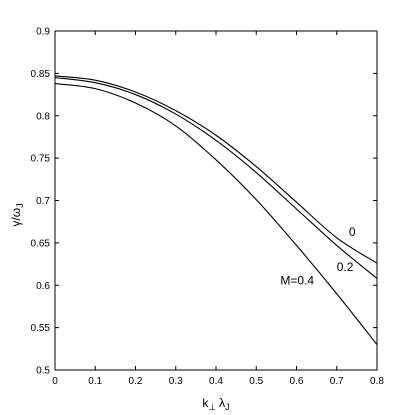 This screenshot has width=415, height=415. What do you see at coordinates (41, 159) in the screenshot?
I see `y-tick-label: 0.75` at bounding box center [41, 159].